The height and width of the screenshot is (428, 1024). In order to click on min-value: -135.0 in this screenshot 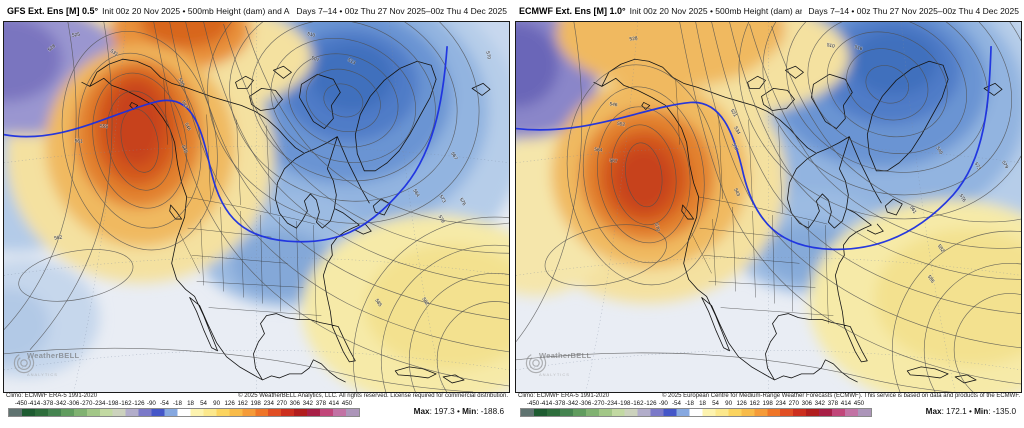, I will do `click(1004, 411)`.